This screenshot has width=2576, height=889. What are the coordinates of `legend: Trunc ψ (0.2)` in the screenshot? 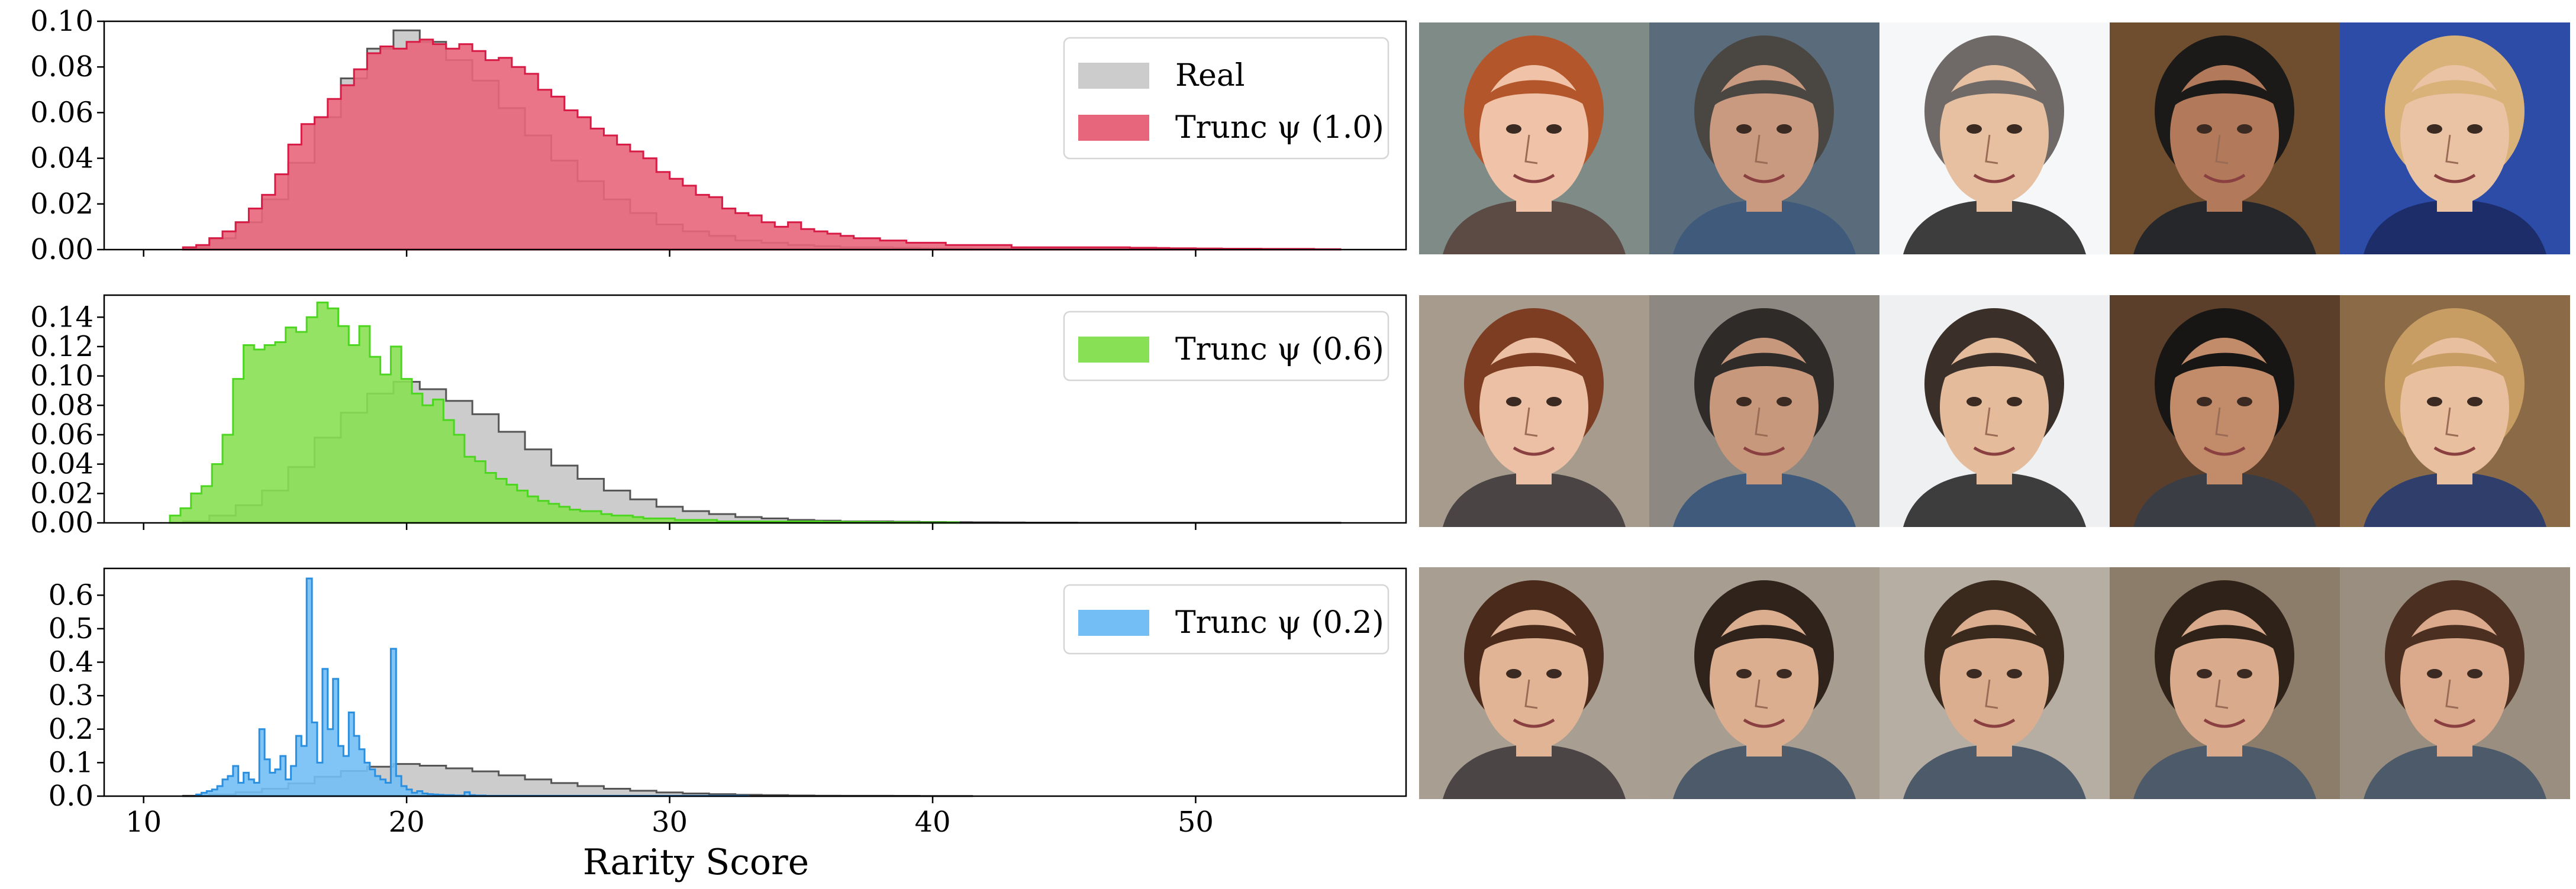 It's located at (1226, 619).